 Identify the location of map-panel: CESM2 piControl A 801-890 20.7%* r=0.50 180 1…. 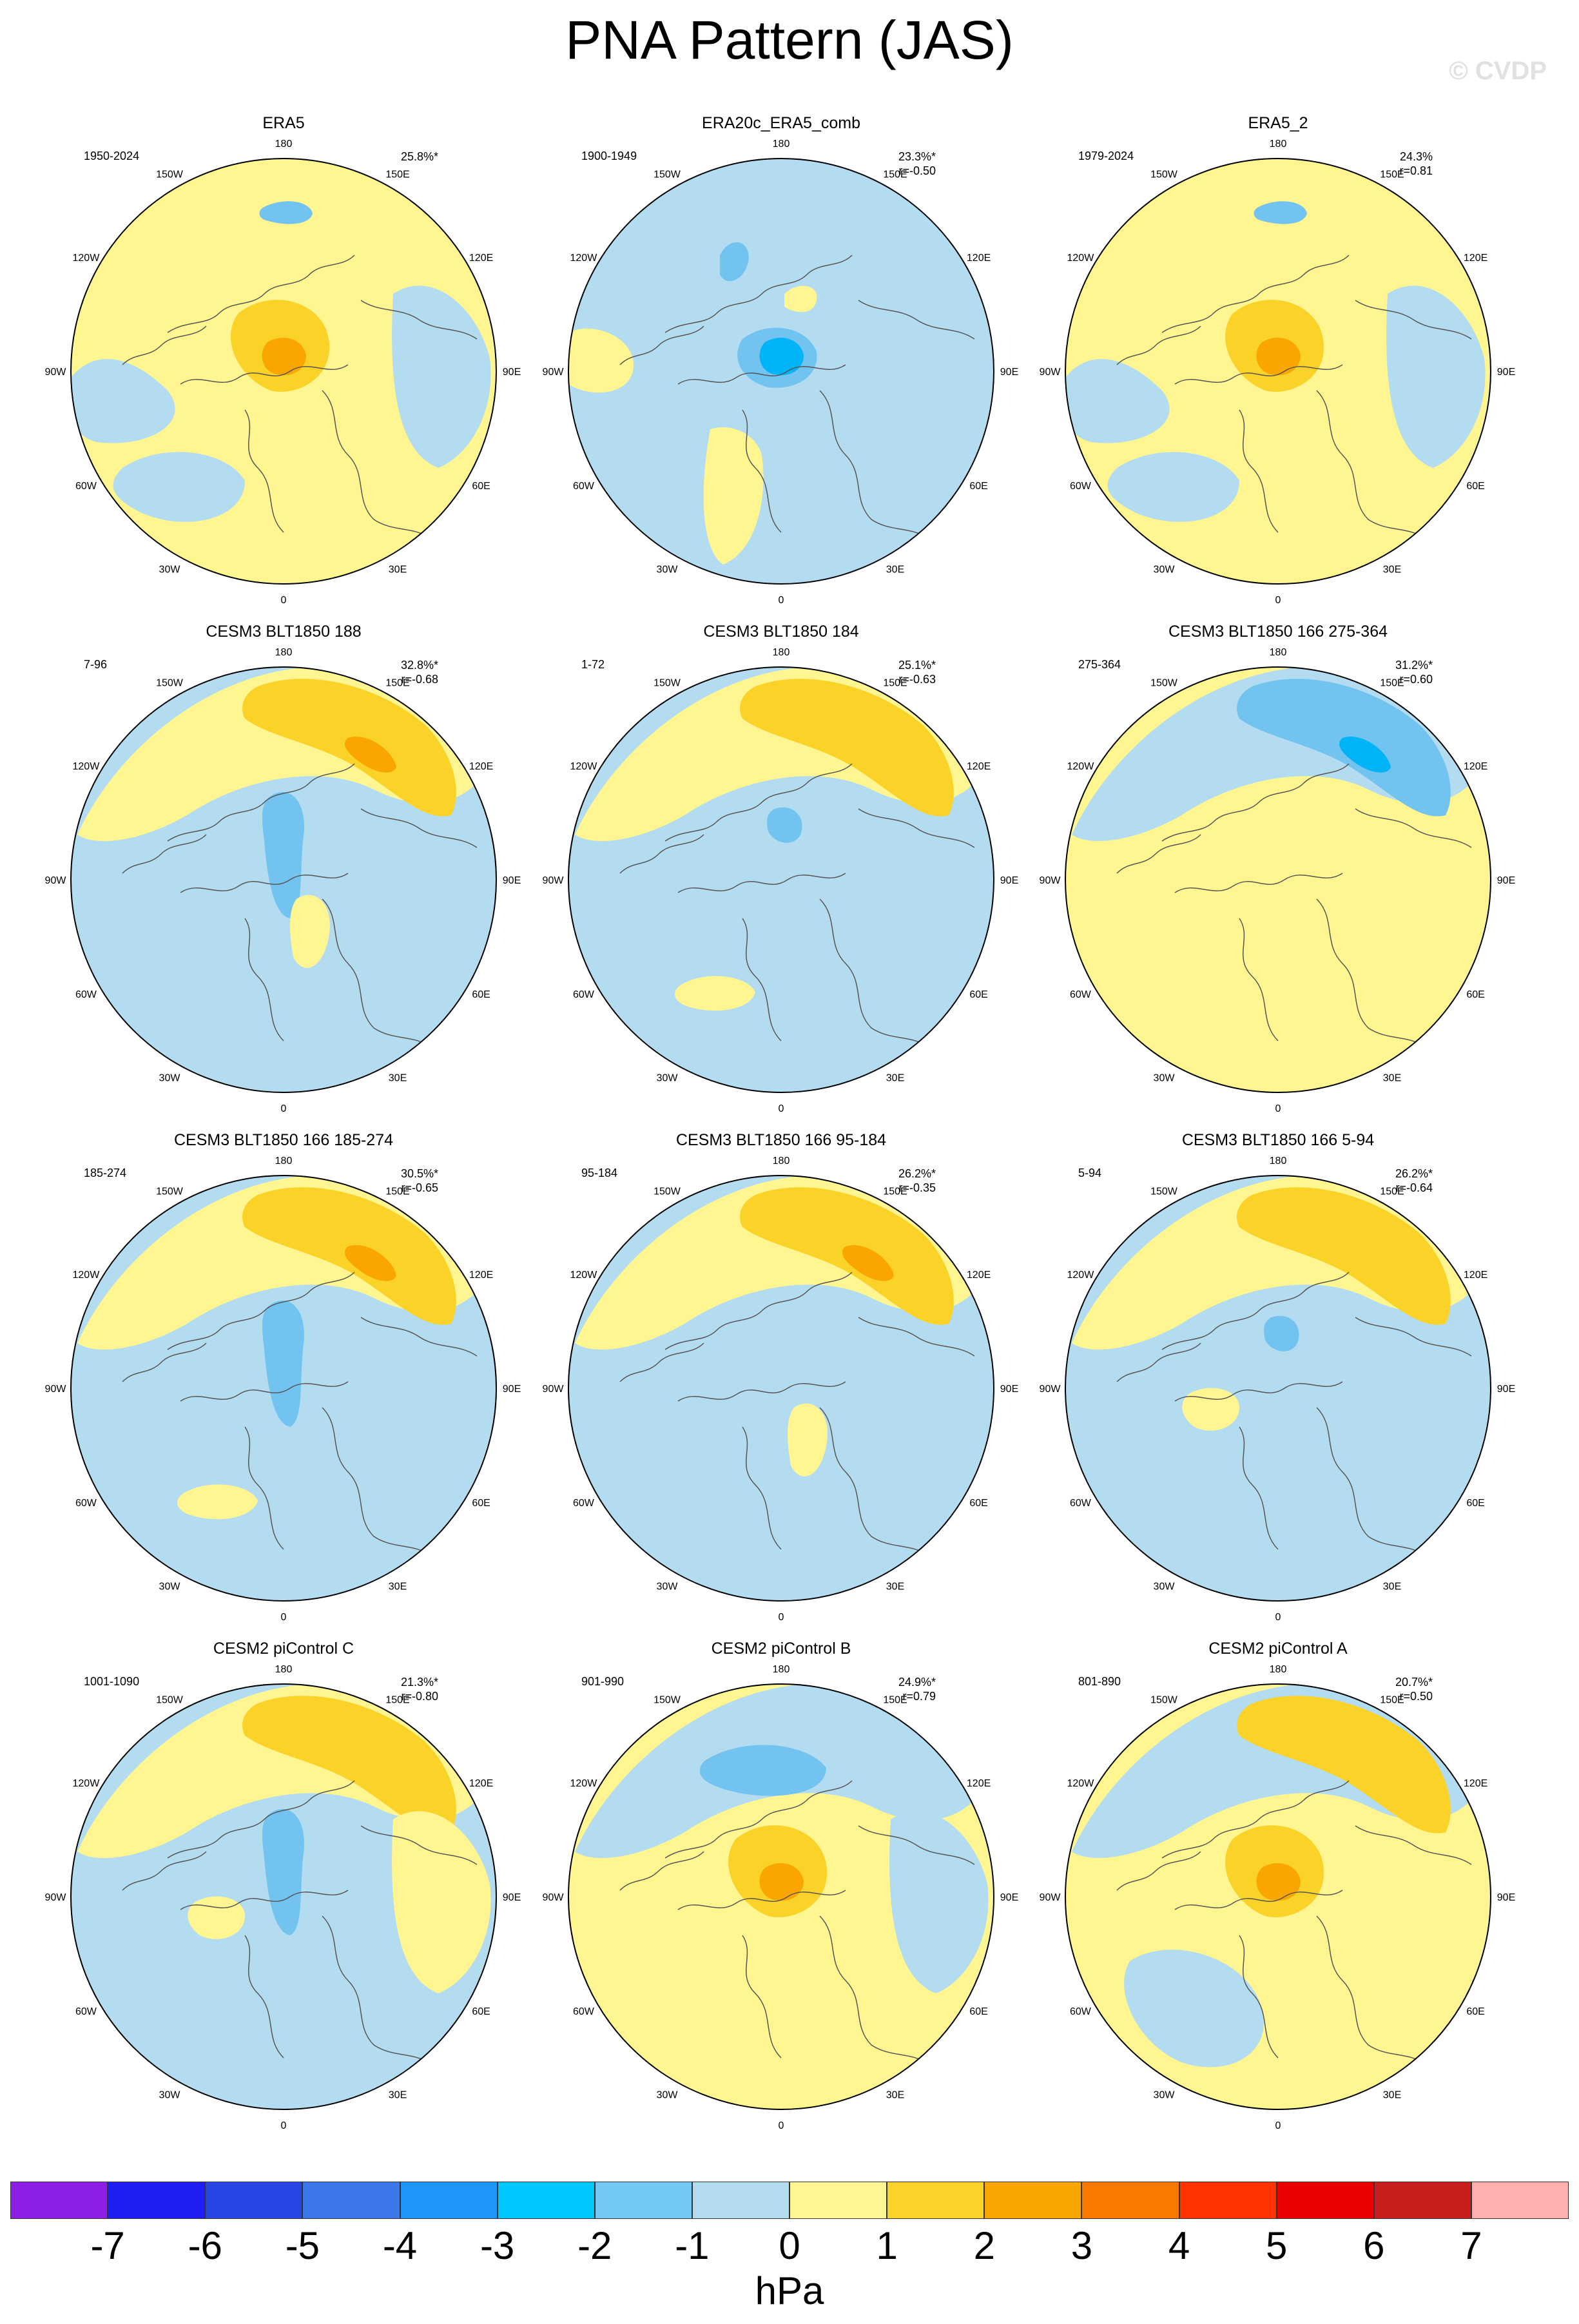
(1278, 1894).